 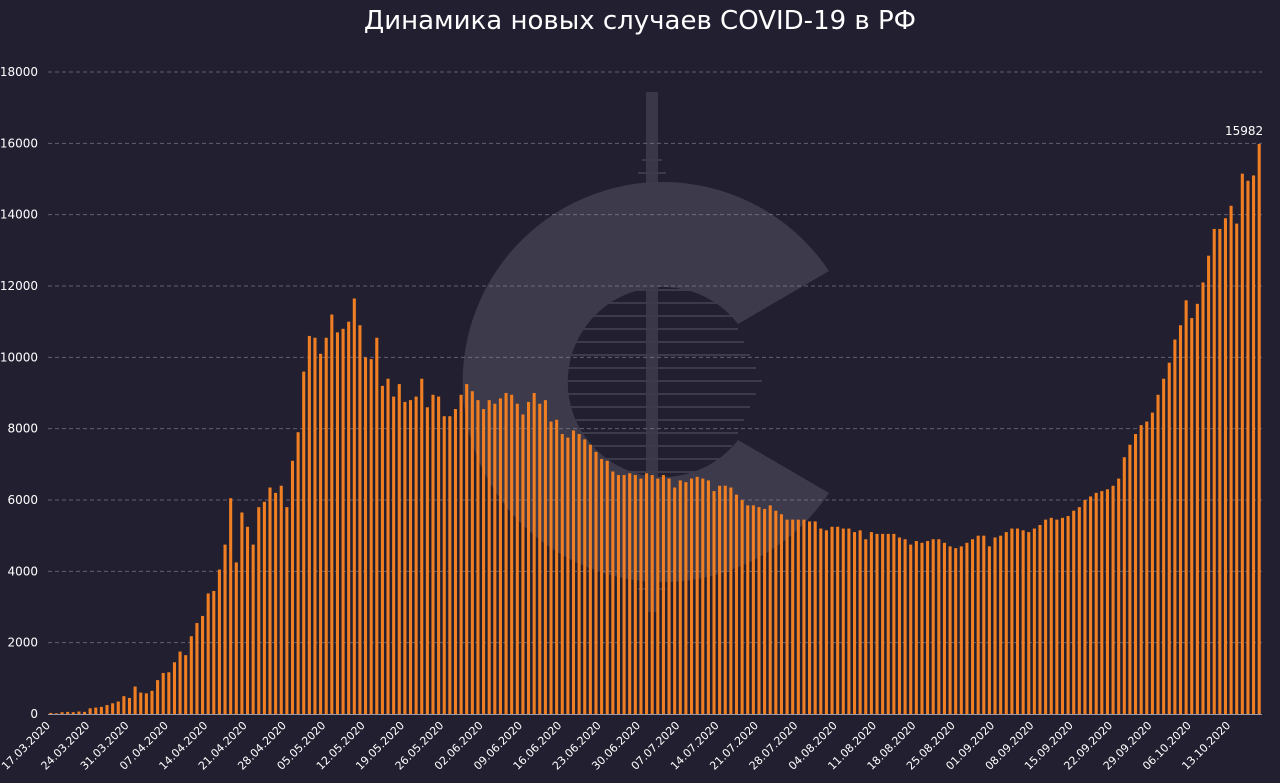 I want to click on y-tick-label: 18000, so click(x=19, y=72).